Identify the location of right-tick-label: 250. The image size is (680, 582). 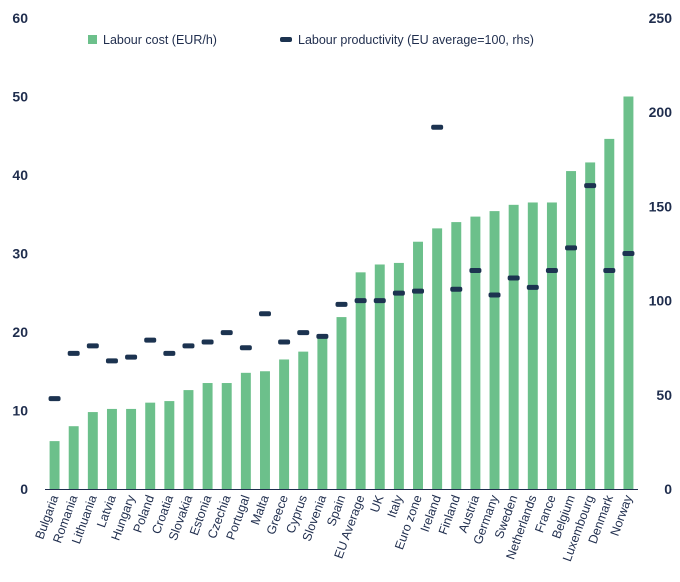
(661, 18).